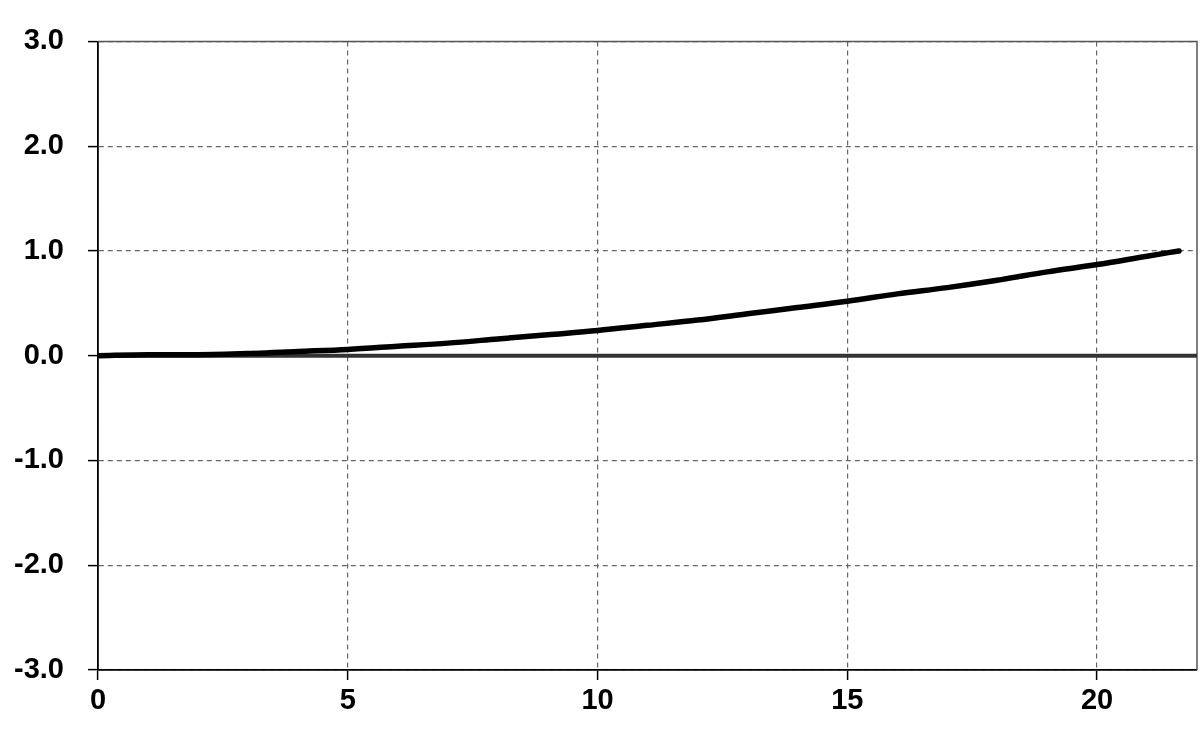 Image resolution: width=1200 pixels, height=731 pixels. I want to click on x-tick-label: 15, so click(847, 699).